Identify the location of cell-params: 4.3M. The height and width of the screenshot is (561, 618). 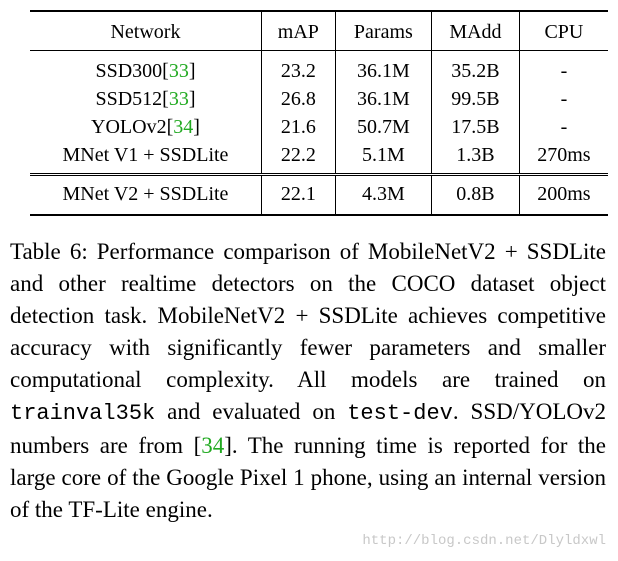
(383, 194).